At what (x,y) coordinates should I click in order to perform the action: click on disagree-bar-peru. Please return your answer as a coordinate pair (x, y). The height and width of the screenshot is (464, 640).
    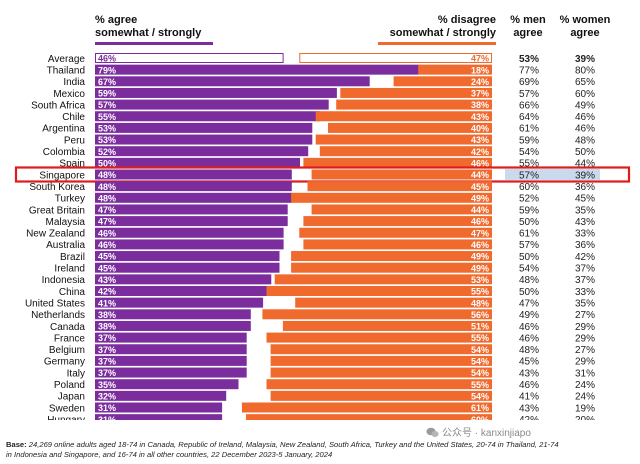
    Looking at the image, I should click on (403, 139).